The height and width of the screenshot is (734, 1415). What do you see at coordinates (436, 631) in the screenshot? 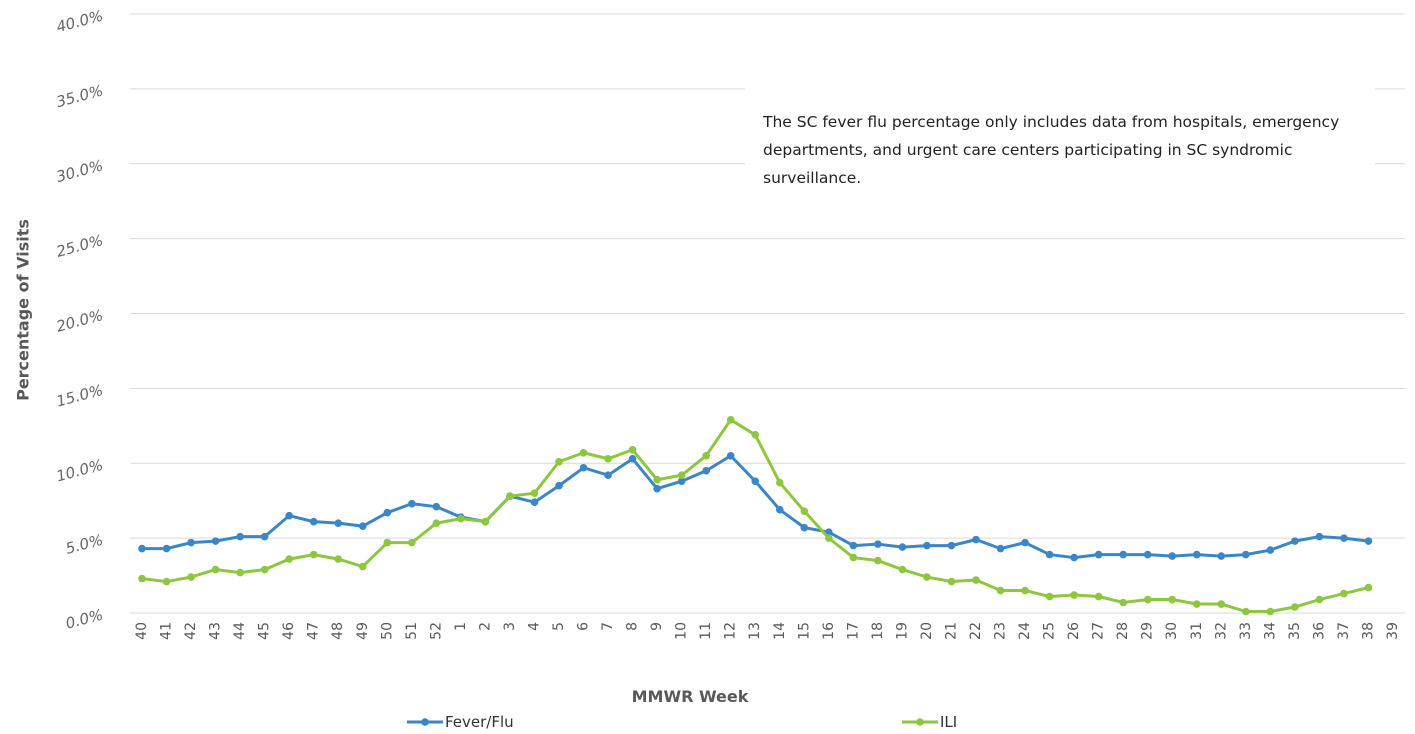
I see `x-tick-label: 52` at bounding box center [436, 631].